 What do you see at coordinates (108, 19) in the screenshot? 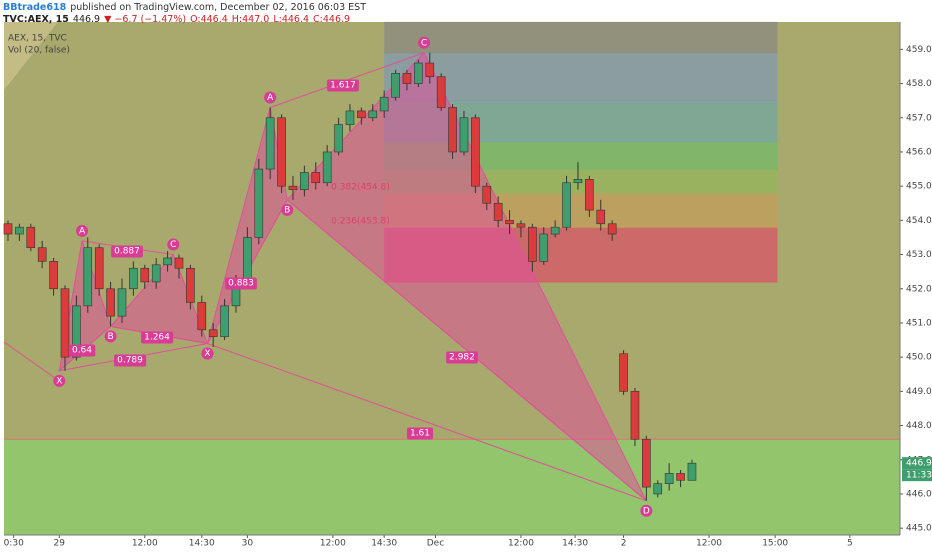
I see `arrow: ▼` at bounding box center [108, 19].